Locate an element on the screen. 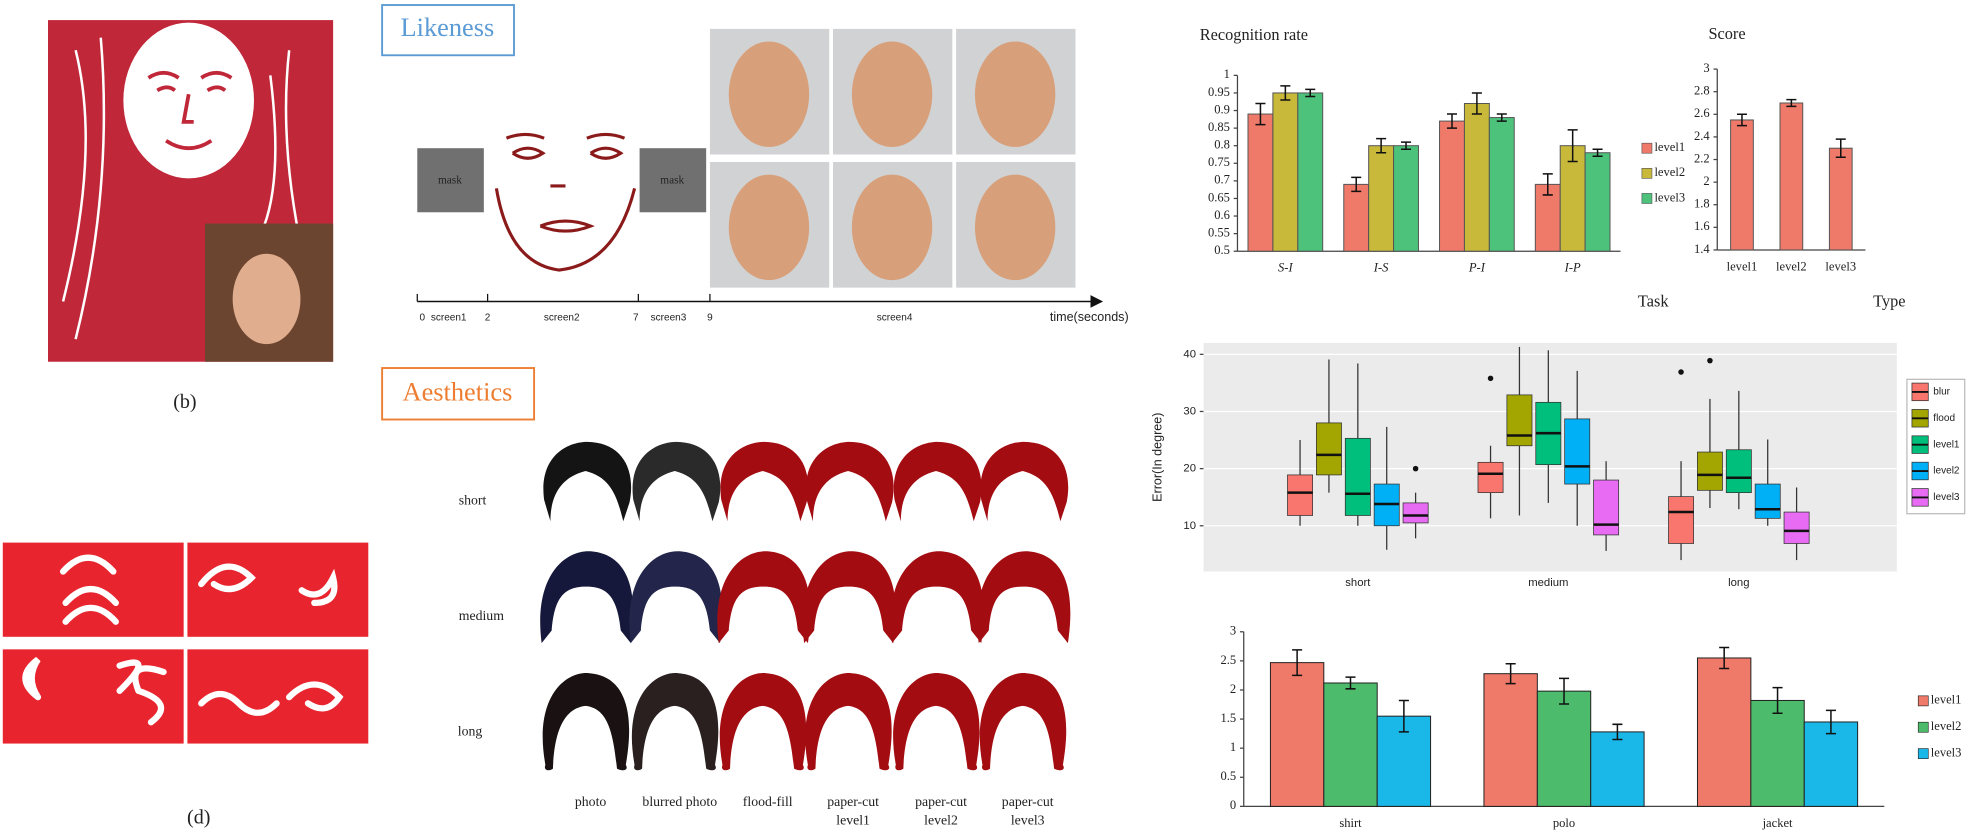 This screenshot has width=1970, height=834. y-tick-label: 30 is located at coordinates (1189, 411).